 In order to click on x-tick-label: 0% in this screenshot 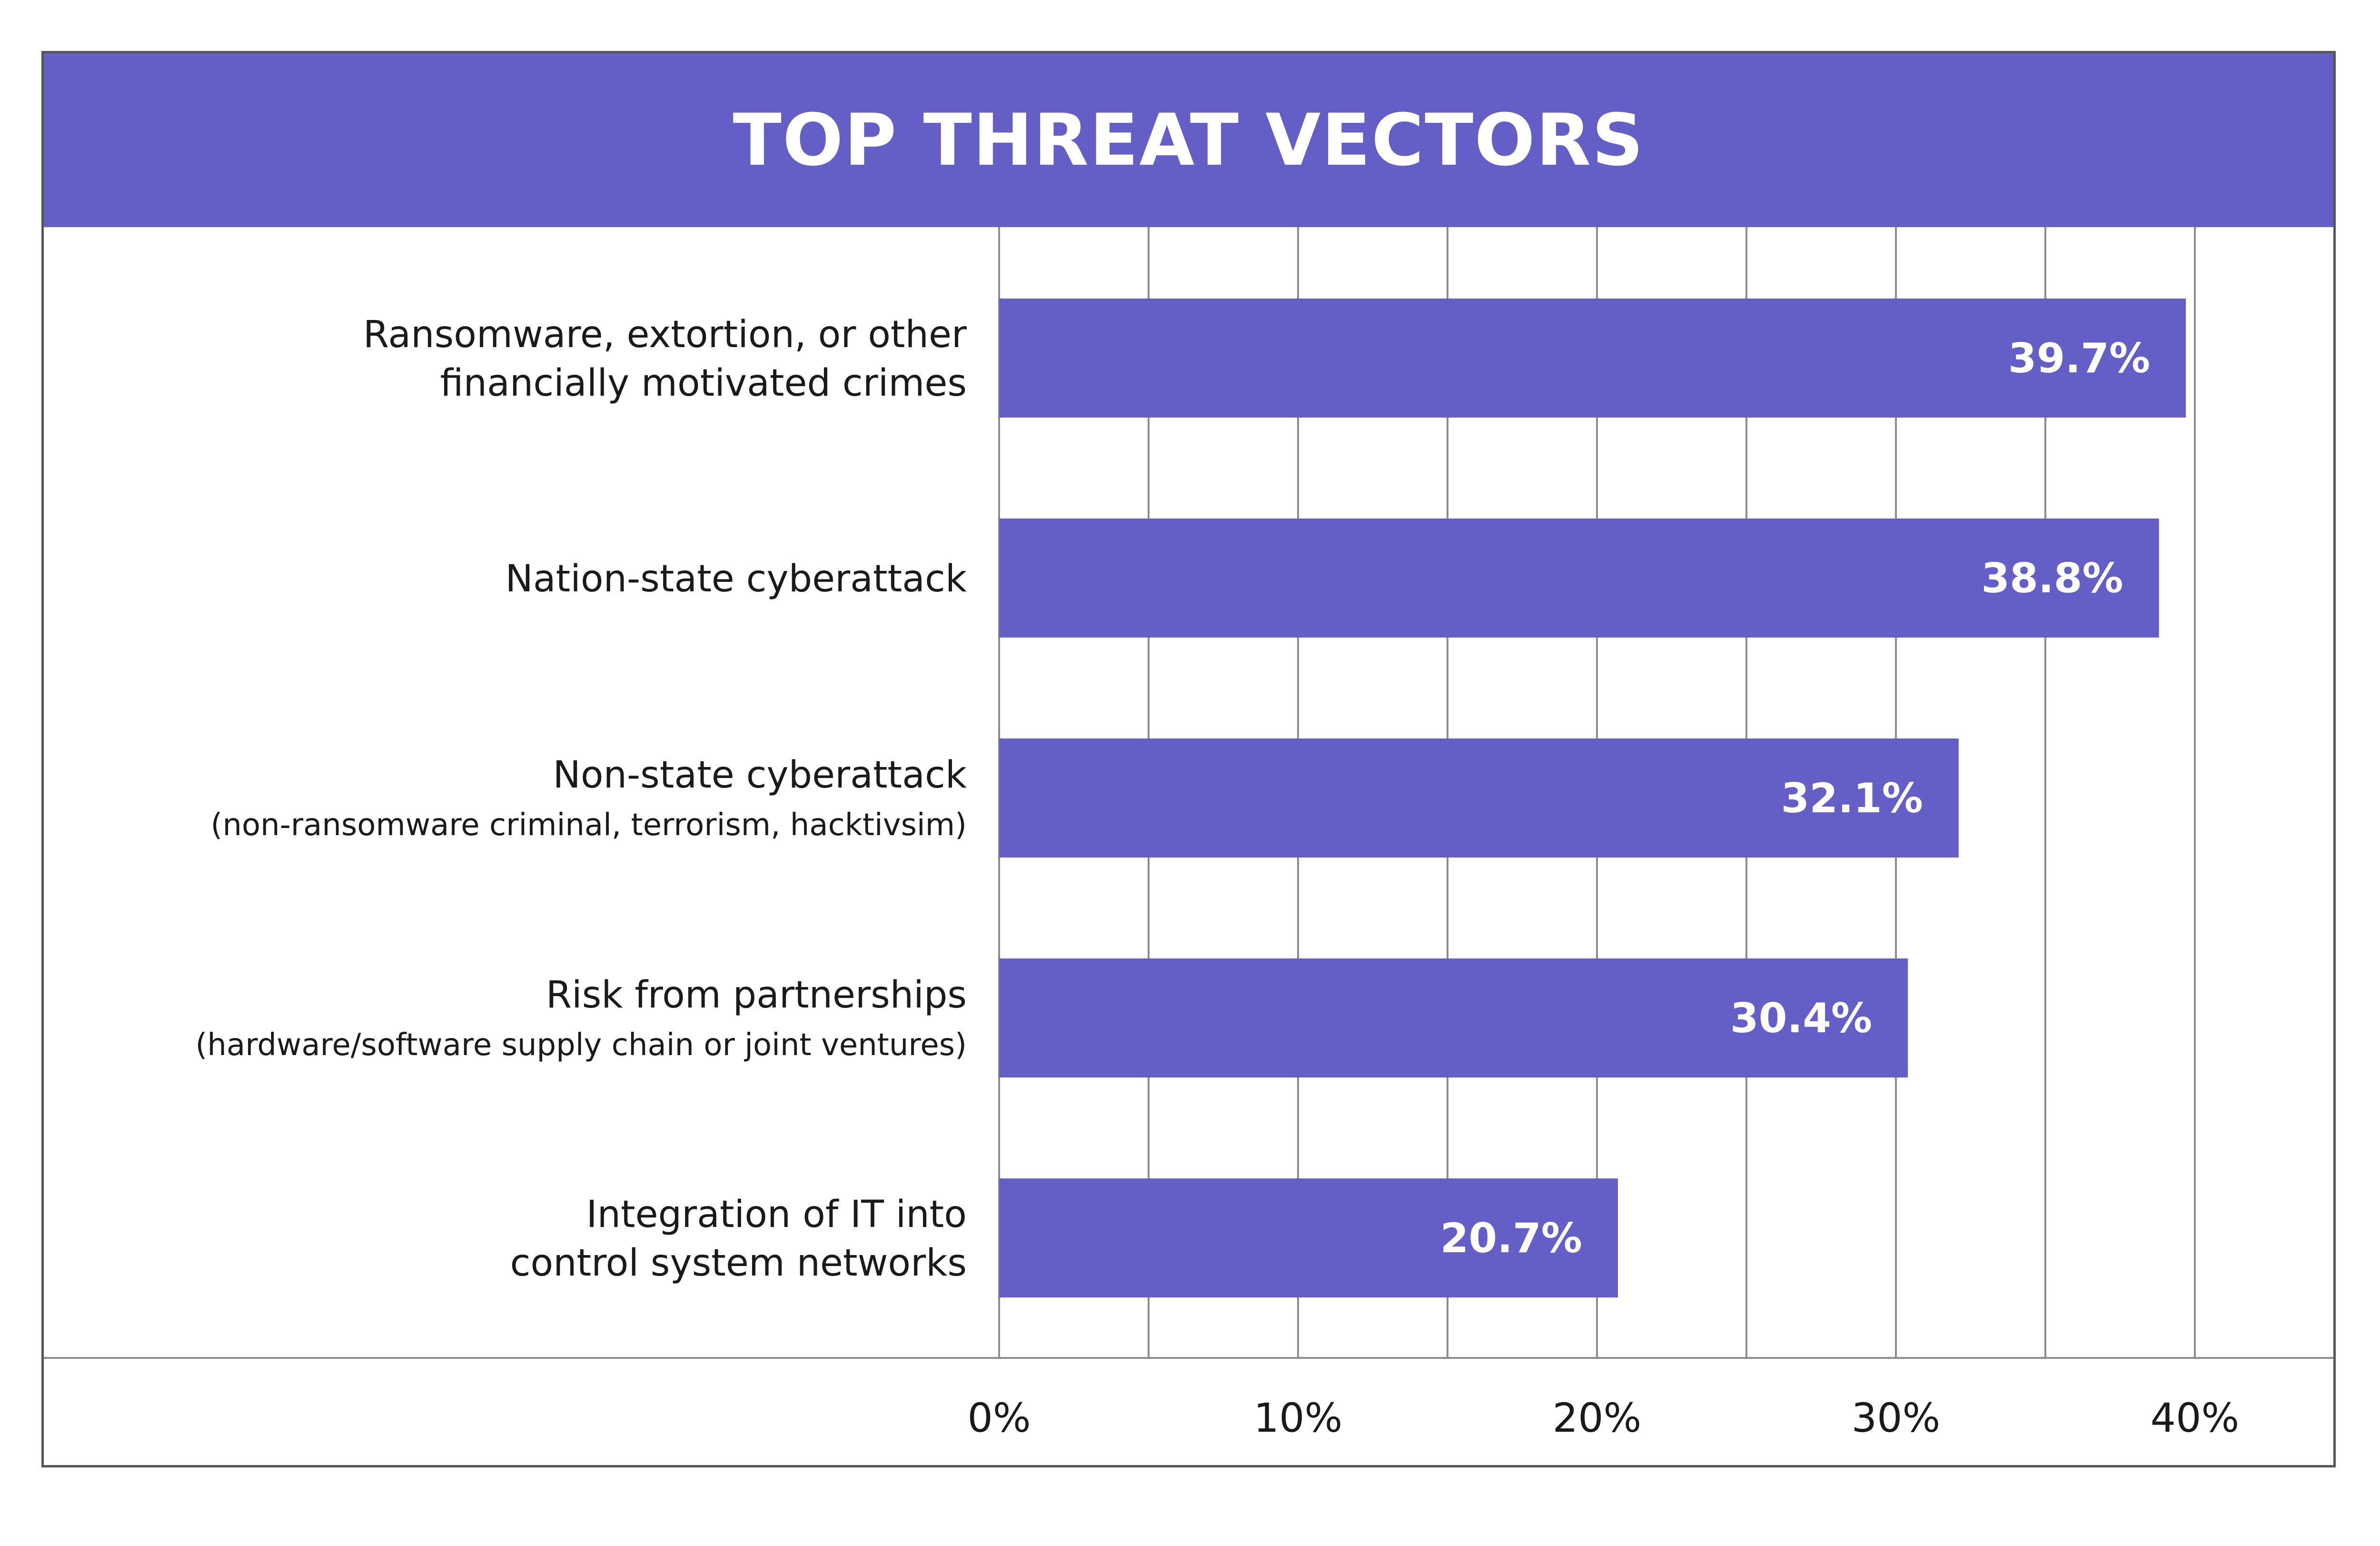, I will do `click(999, 1418)`.